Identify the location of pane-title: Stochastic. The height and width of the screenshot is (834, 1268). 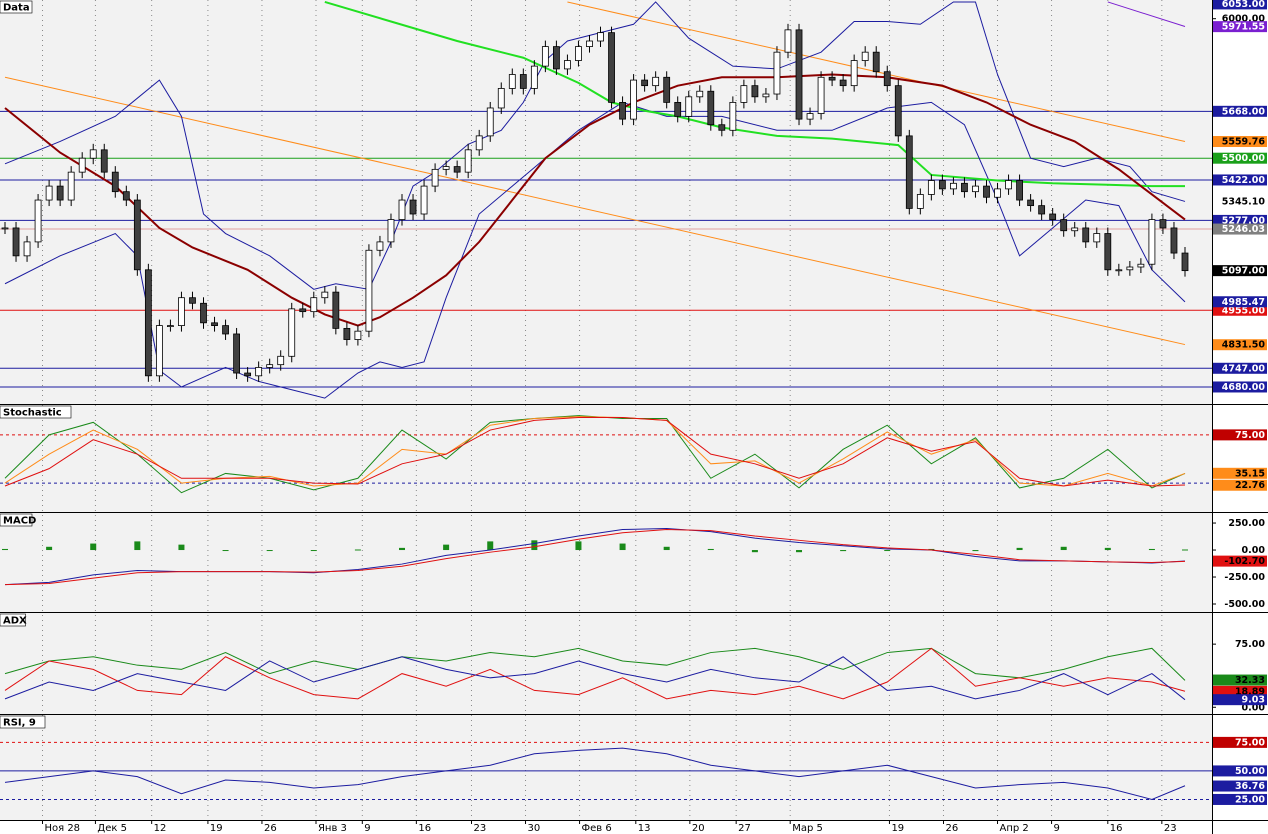
(32, 413).